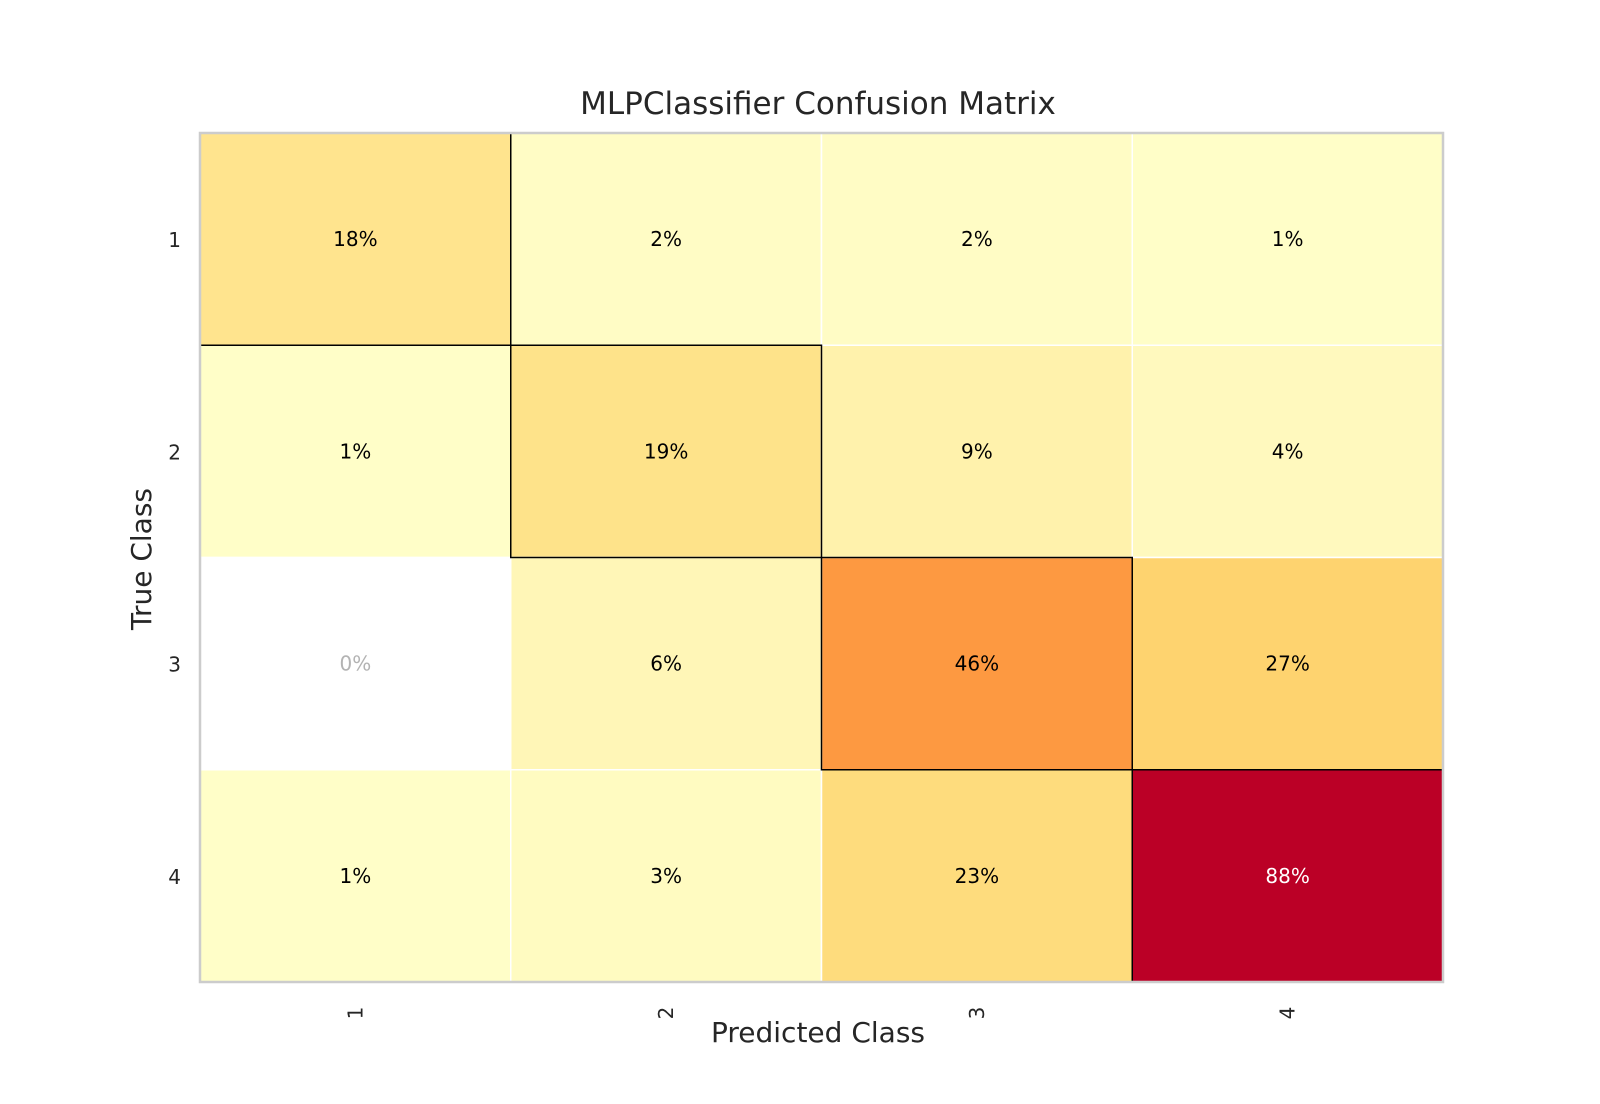 The image size is (1600, 1104). Describe the element at coordinates (174, 665) in the screenshot. I see `y-tick-label-3: 3` at that location.